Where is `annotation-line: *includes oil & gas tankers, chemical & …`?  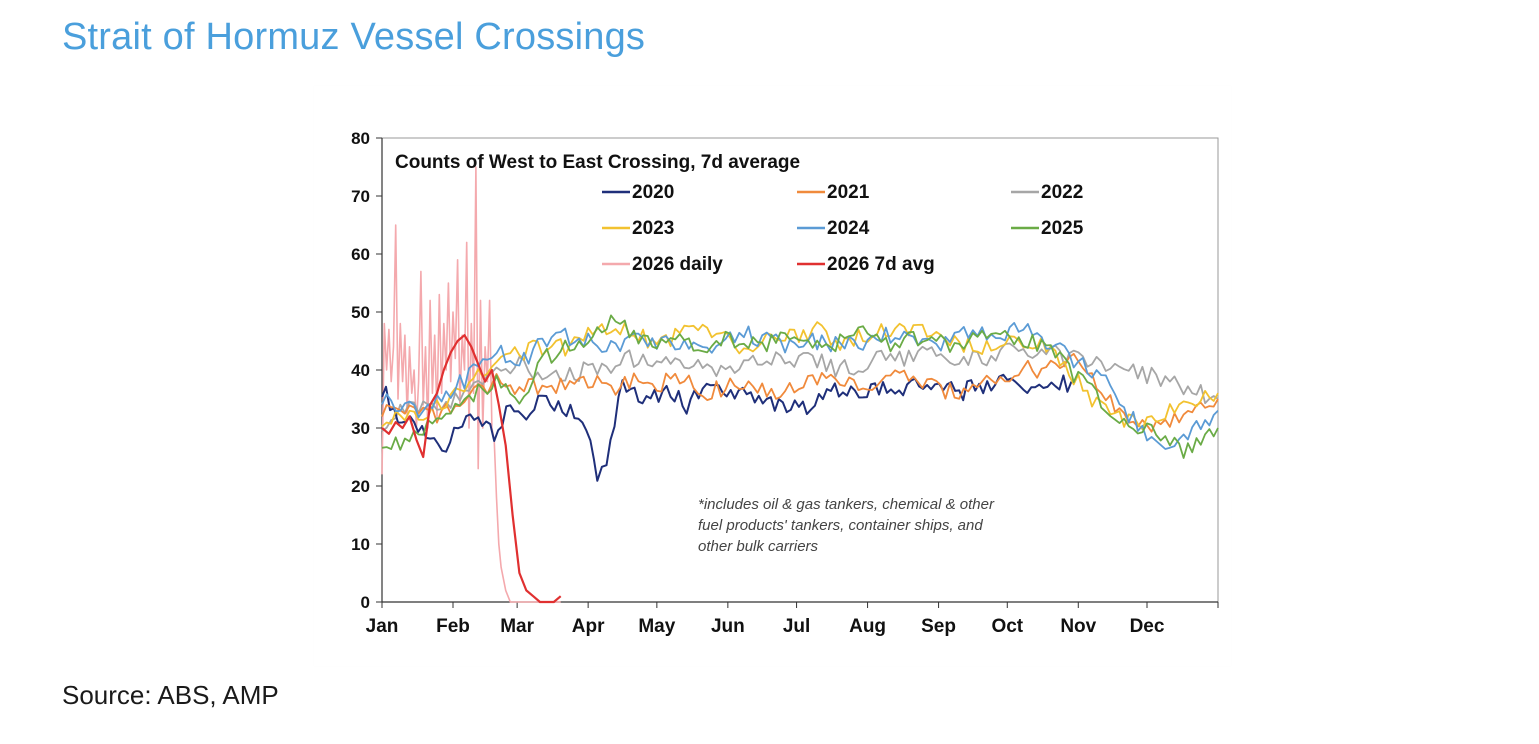 annotation-line: *includes oil & gas tankers, chemical & … is located at coordinates (846, 504).